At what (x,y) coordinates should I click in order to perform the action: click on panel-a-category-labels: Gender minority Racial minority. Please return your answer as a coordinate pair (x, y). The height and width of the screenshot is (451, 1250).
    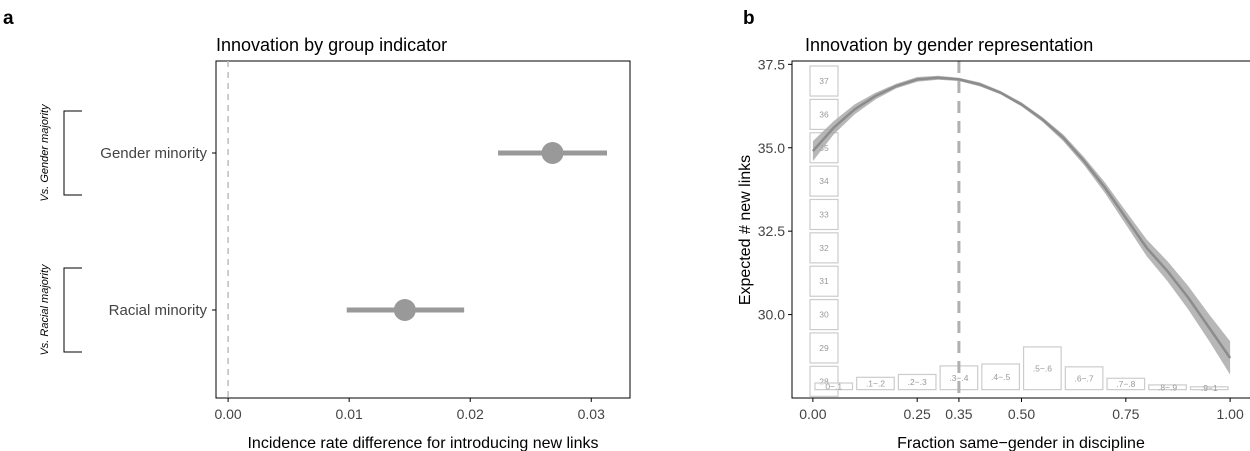
    Looking at the image, I should click on (158, 232).